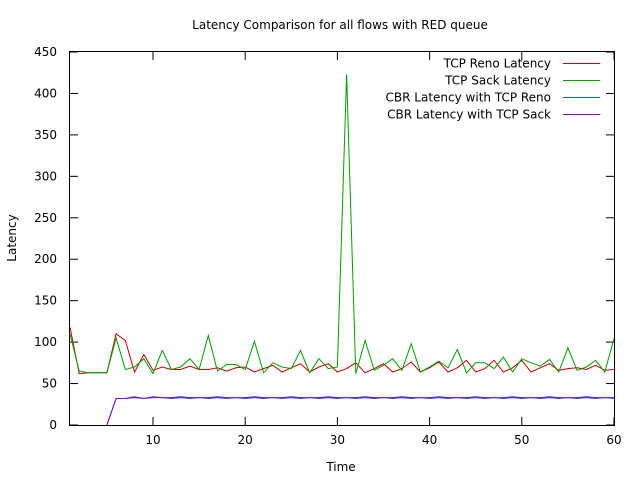 The image size is (640, 480). I want to click on y-tick-label: 450, so click(45, 52).